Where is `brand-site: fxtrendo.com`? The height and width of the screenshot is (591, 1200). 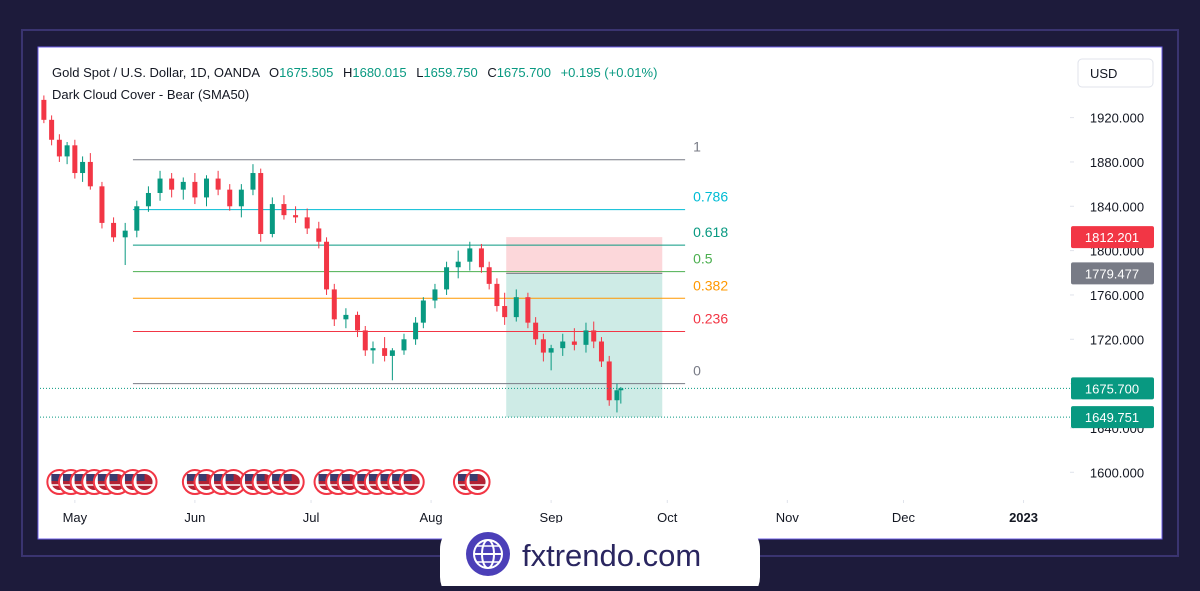
brand-site: fxtrendo.com is located at coordinates (611, 555).